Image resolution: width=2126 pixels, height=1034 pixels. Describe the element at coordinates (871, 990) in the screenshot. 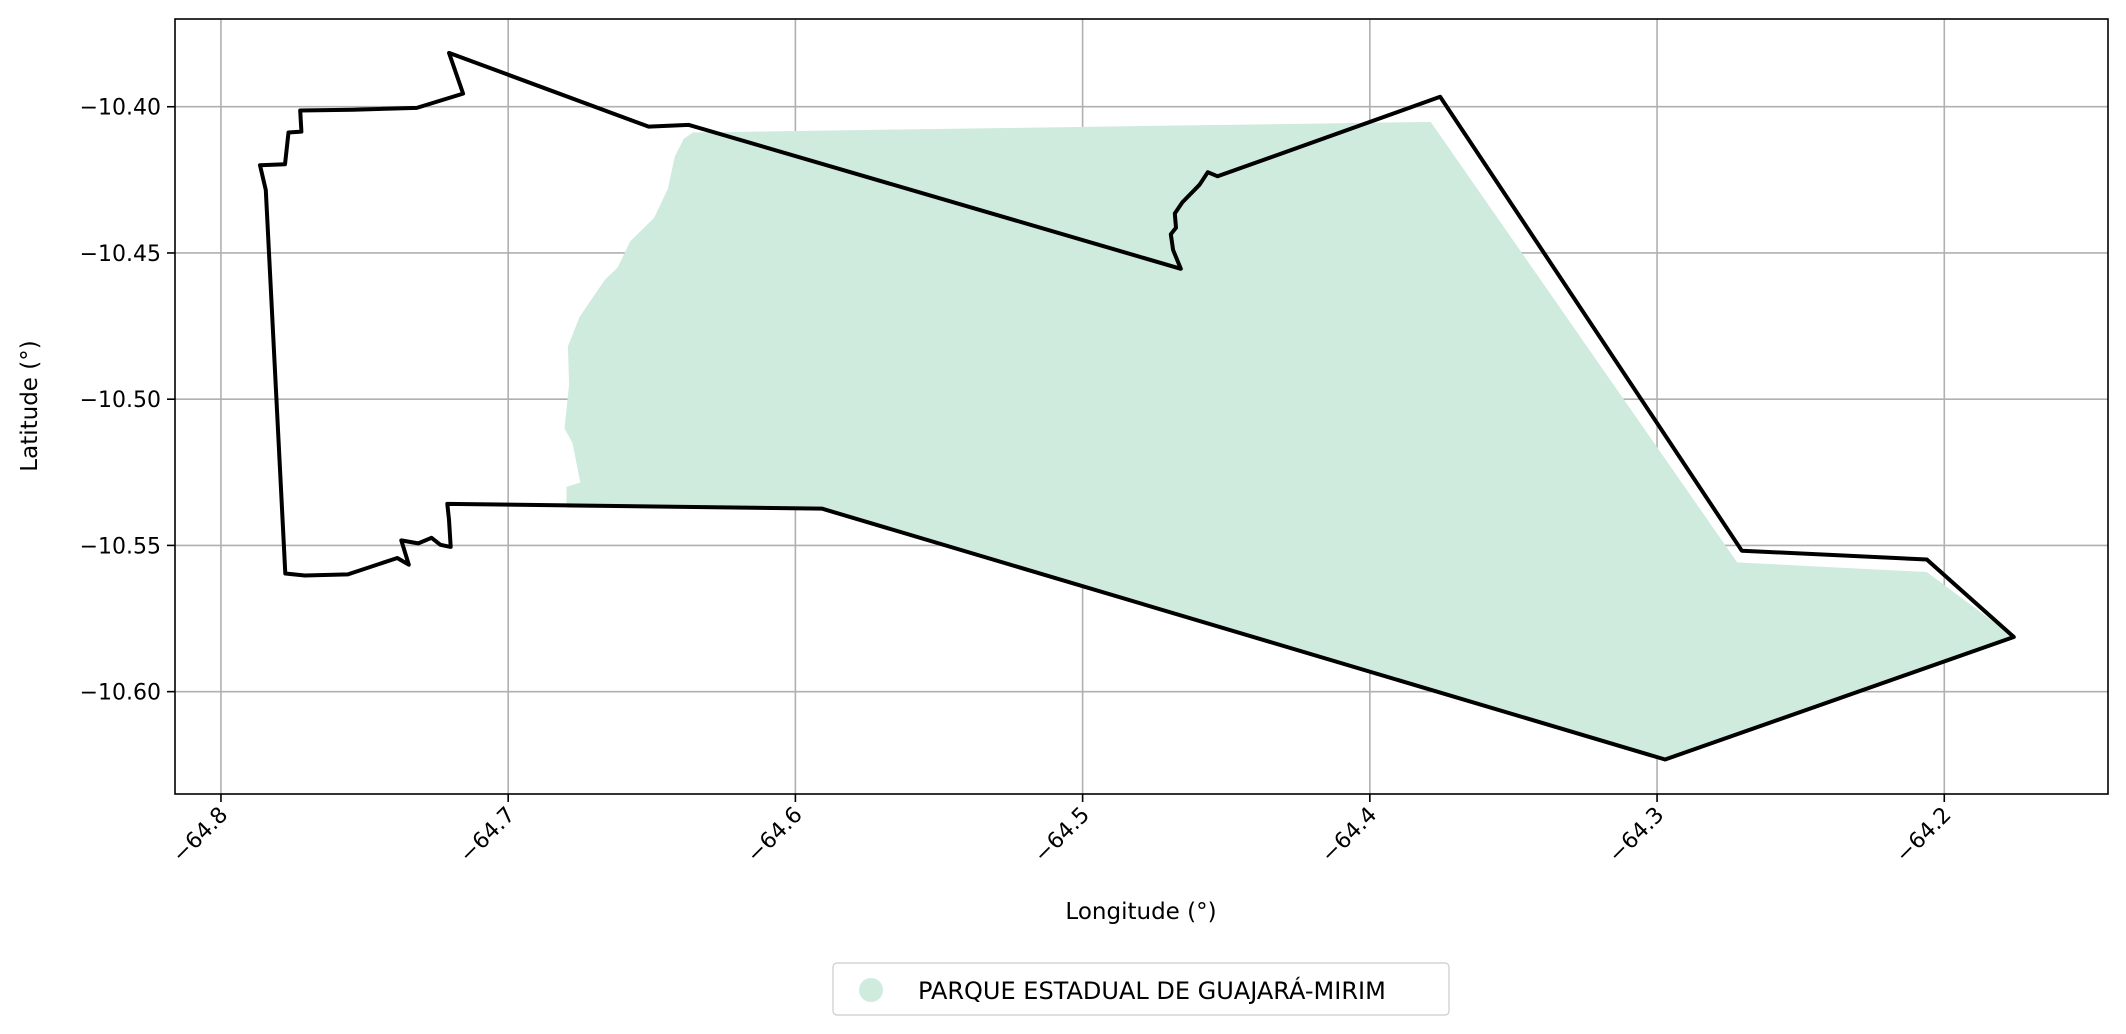

I see `legend-marker` at that location.